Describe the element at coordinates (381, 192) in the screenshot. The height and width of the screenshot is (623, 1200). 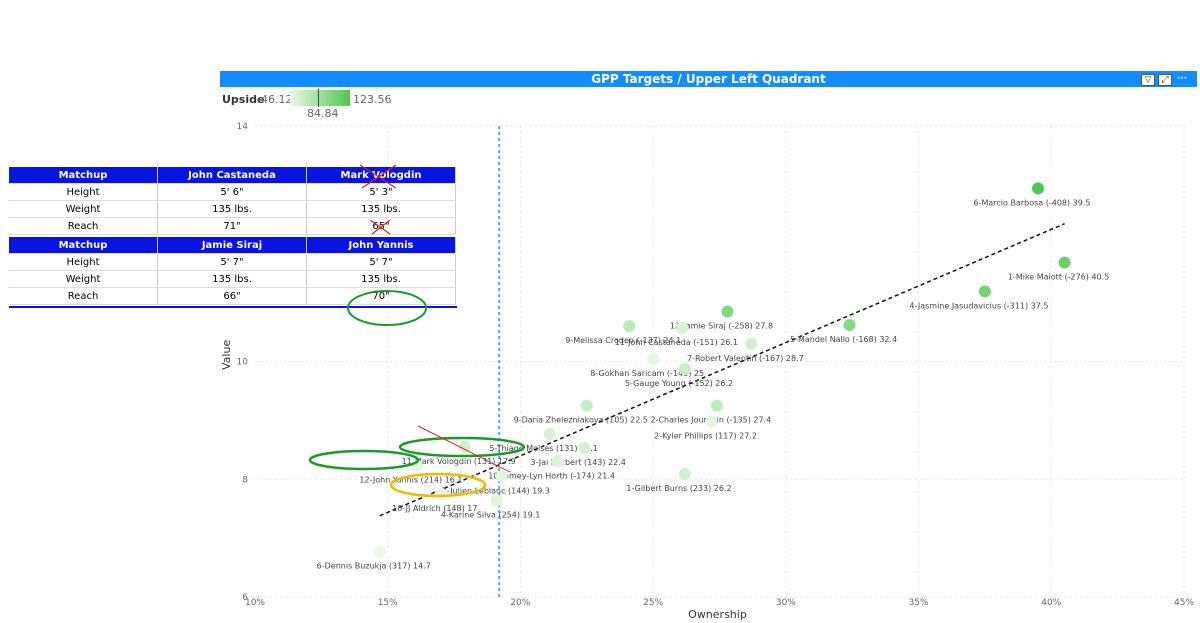
I see `table-cell: 5' 3"` at that location.